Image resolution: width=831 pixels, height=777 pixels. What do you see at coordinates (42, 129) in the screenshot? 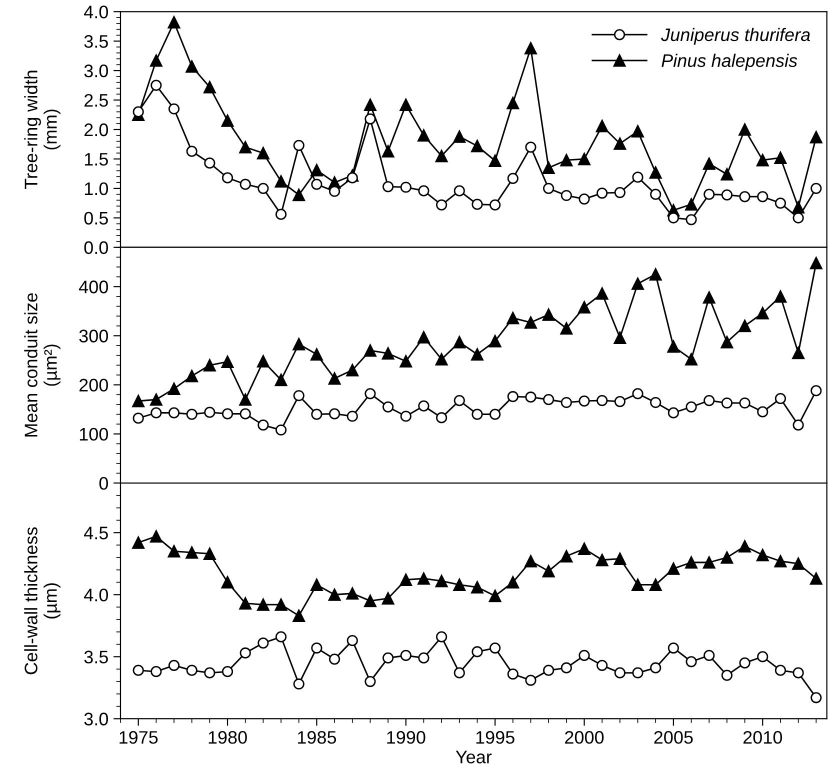
I see `y-axis-title: Tree-ring width (mm)` at bounding box center [42, 129].